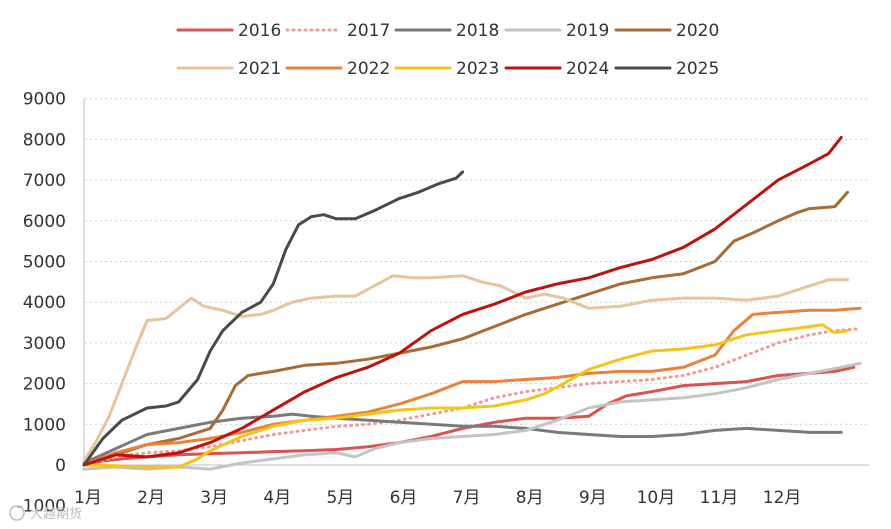  I want to click on legend-label-2023: 2023, so click(477, 69).